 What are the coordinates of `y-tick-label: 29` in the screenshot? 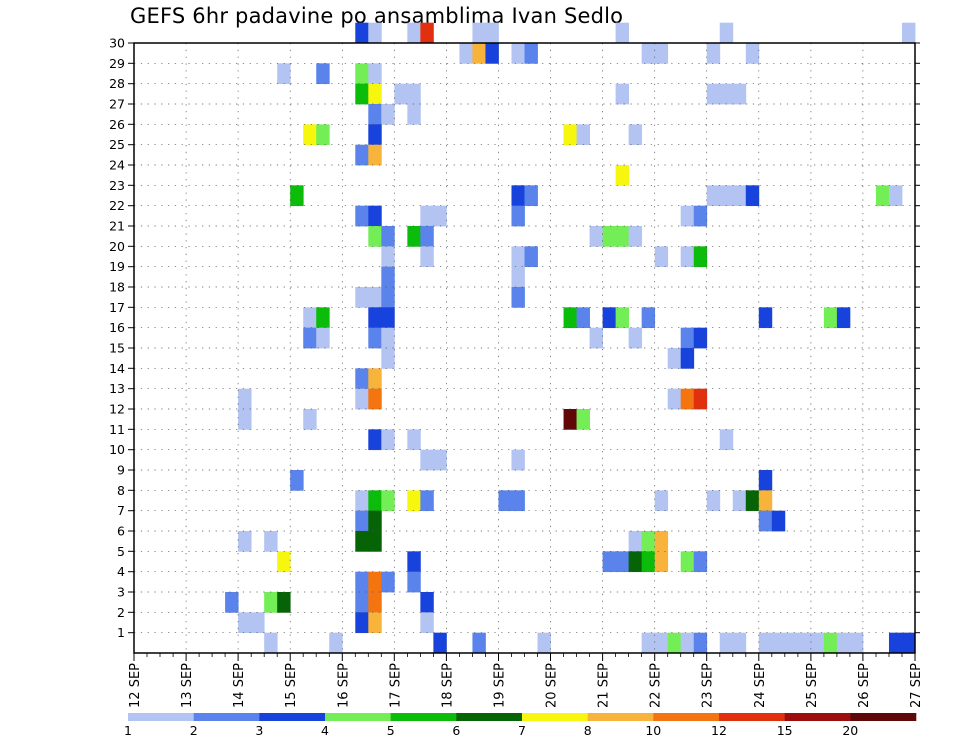 It's located at (117, 63).